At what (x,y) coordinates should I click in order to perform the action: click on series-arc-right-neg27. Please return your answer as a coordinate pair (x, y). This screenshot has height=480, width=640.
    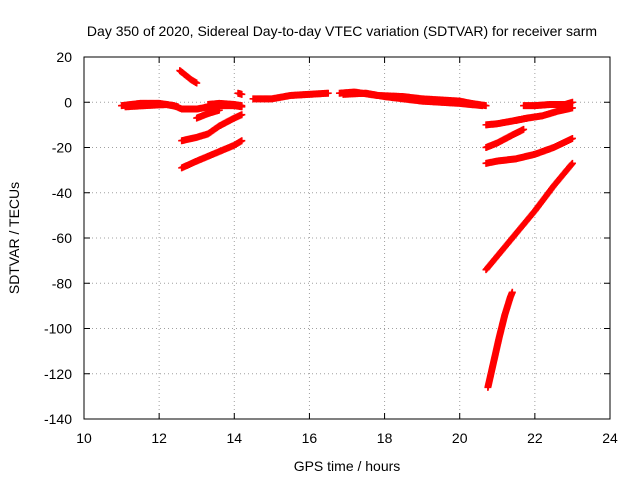
    Looking at the image, I should click on (529, 150).